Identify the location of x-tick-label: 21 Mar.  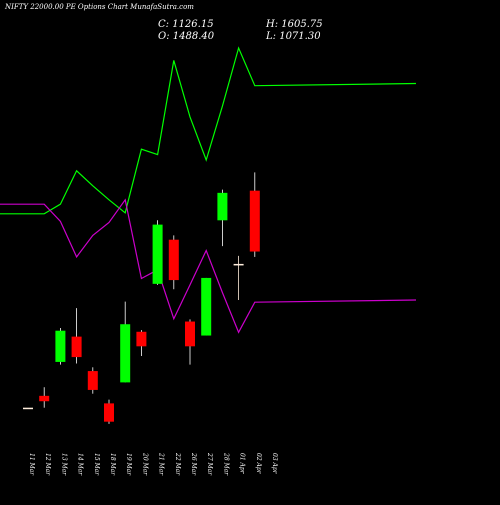
(161, 464).